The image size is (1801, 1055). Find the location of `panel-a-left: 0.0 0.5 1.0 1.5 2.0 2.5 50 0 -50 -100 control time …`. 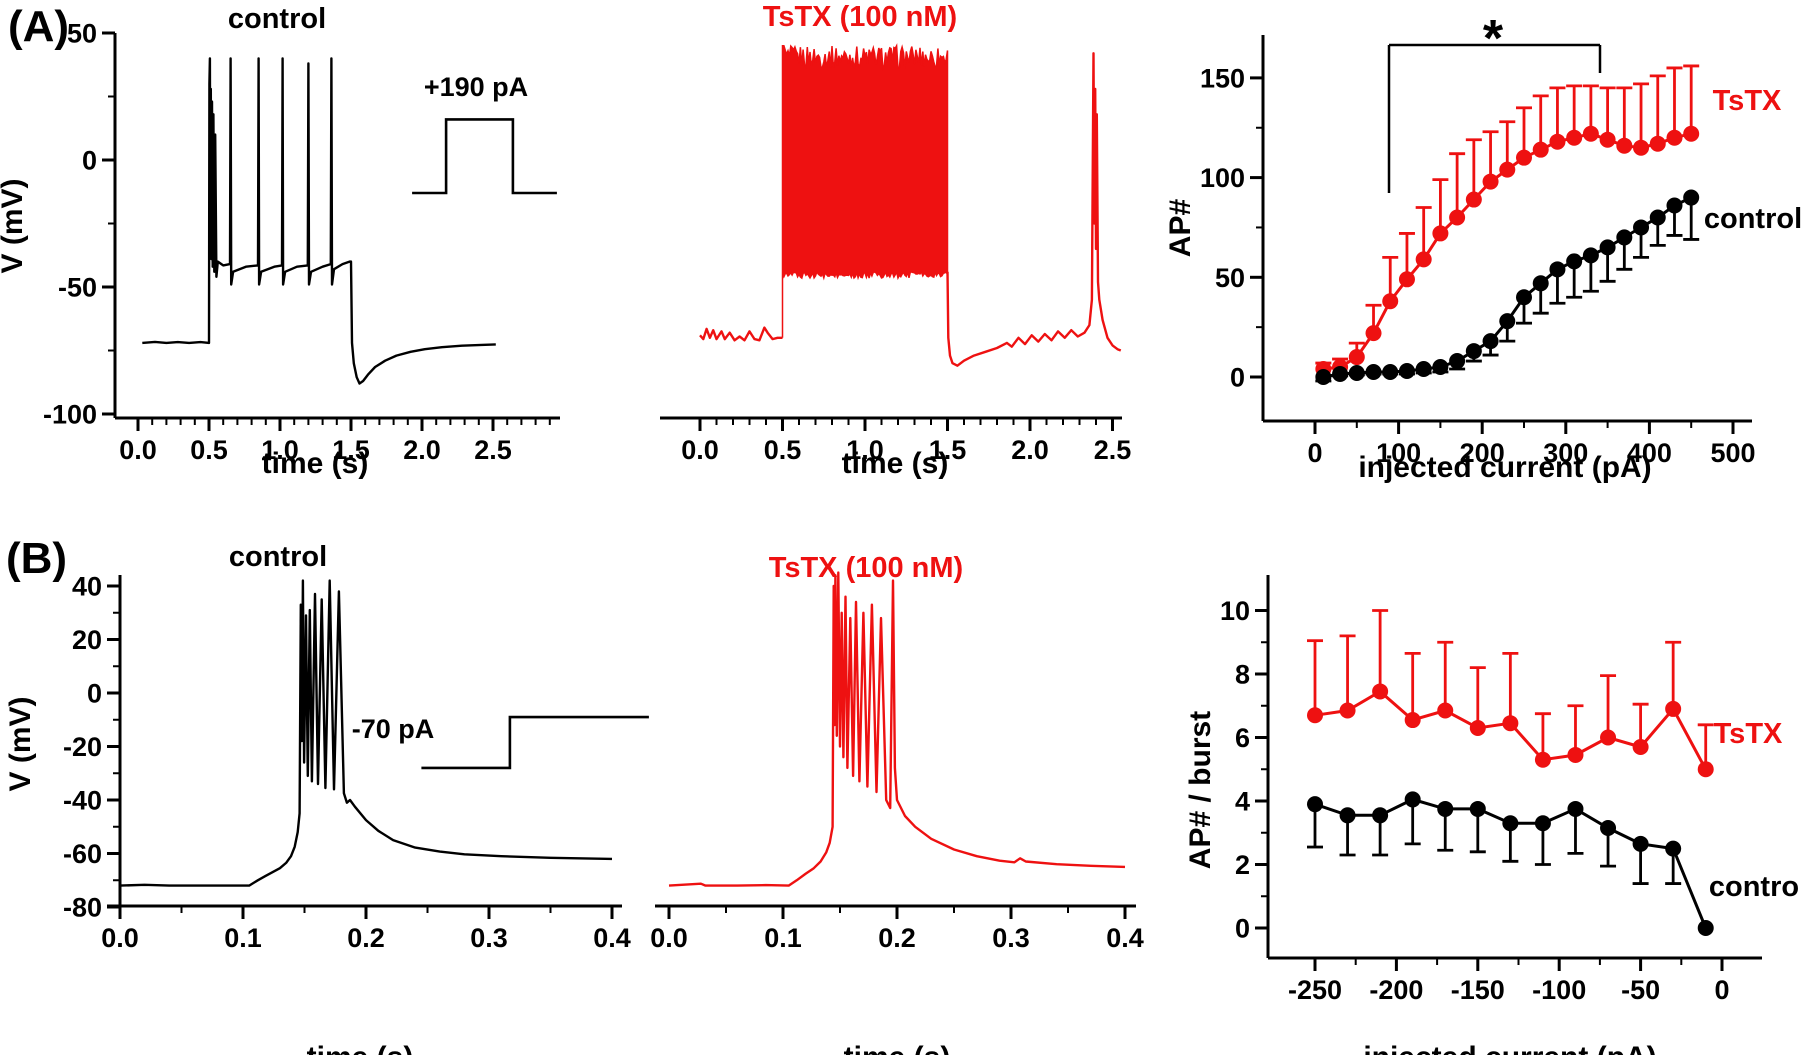

panel-a-left: 0.0 0.5 1.0 1.5 2.0 2.5 50 0 -50 -100 control time … is located at coordinates (280, 241).